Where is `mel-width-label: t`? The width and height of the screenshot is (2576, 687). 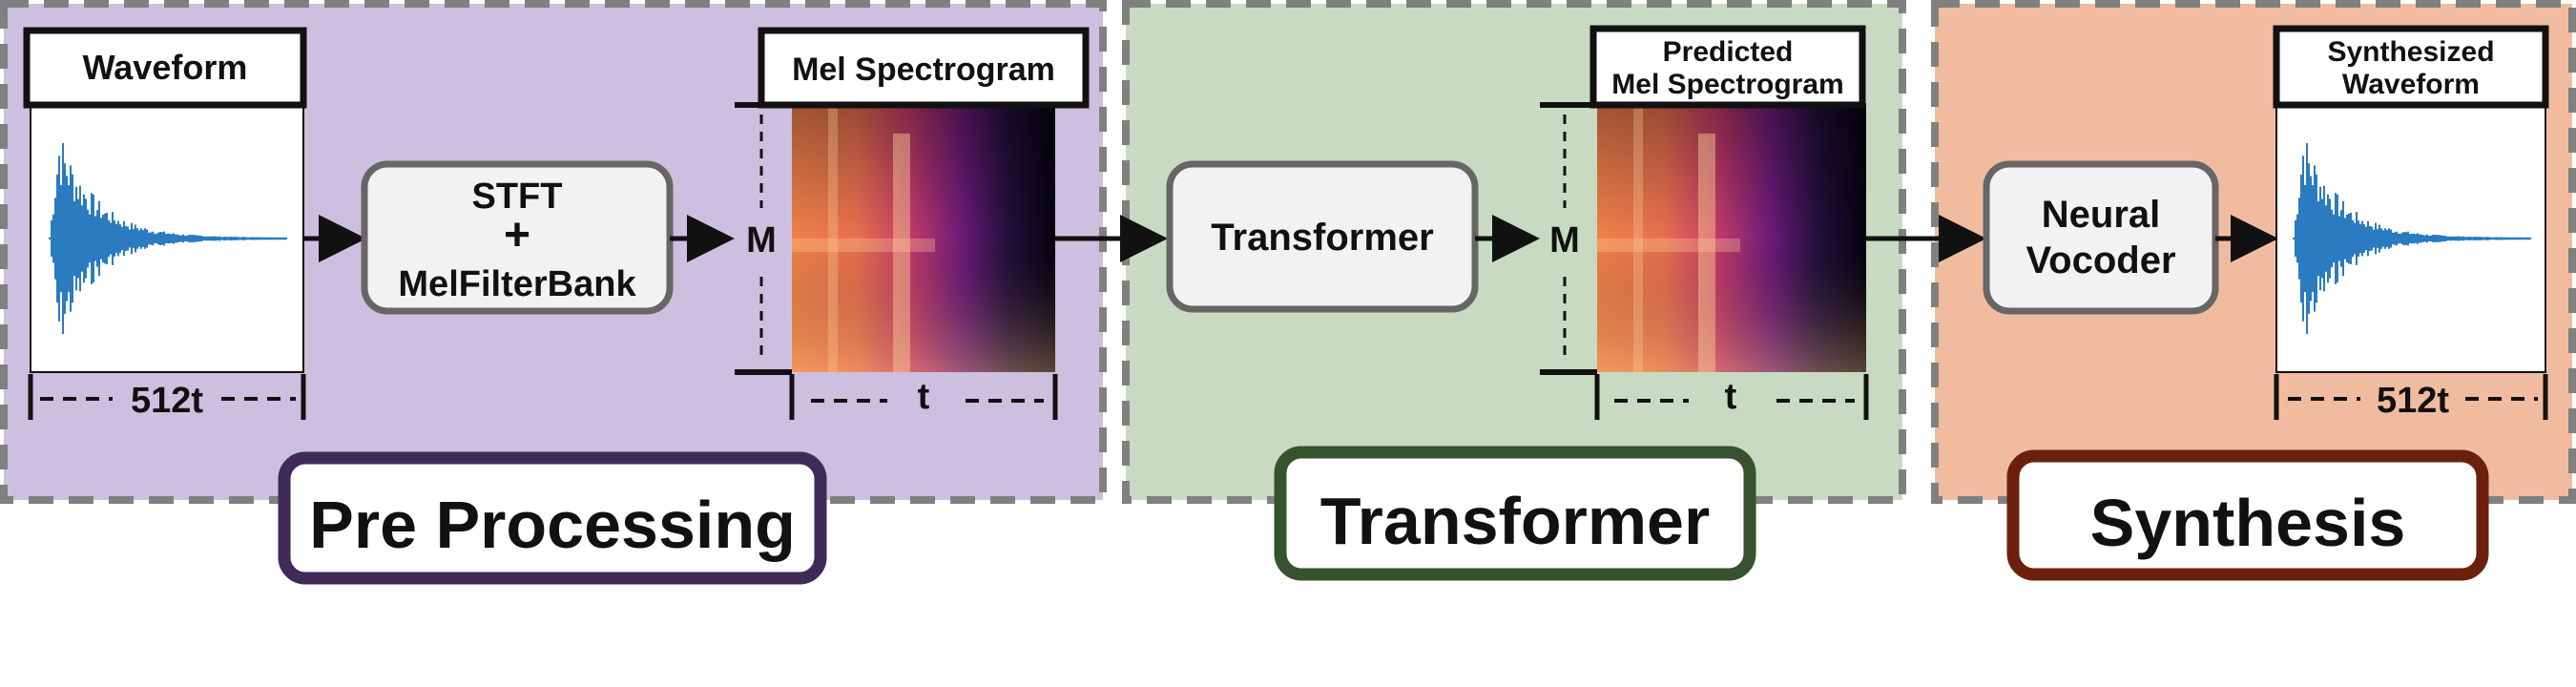 mel-width-label: t is located at coordinates (924, 397).